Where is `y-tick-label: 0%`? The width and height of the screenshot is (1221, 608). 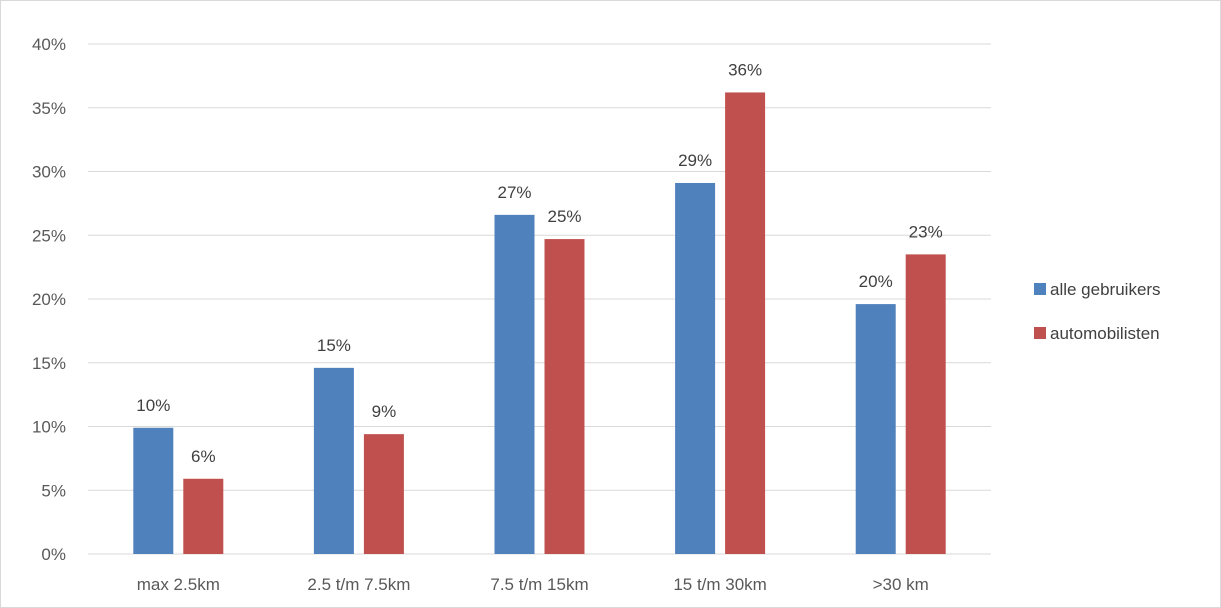 y-tick-label: 0% is located at coordinates (53, 554).